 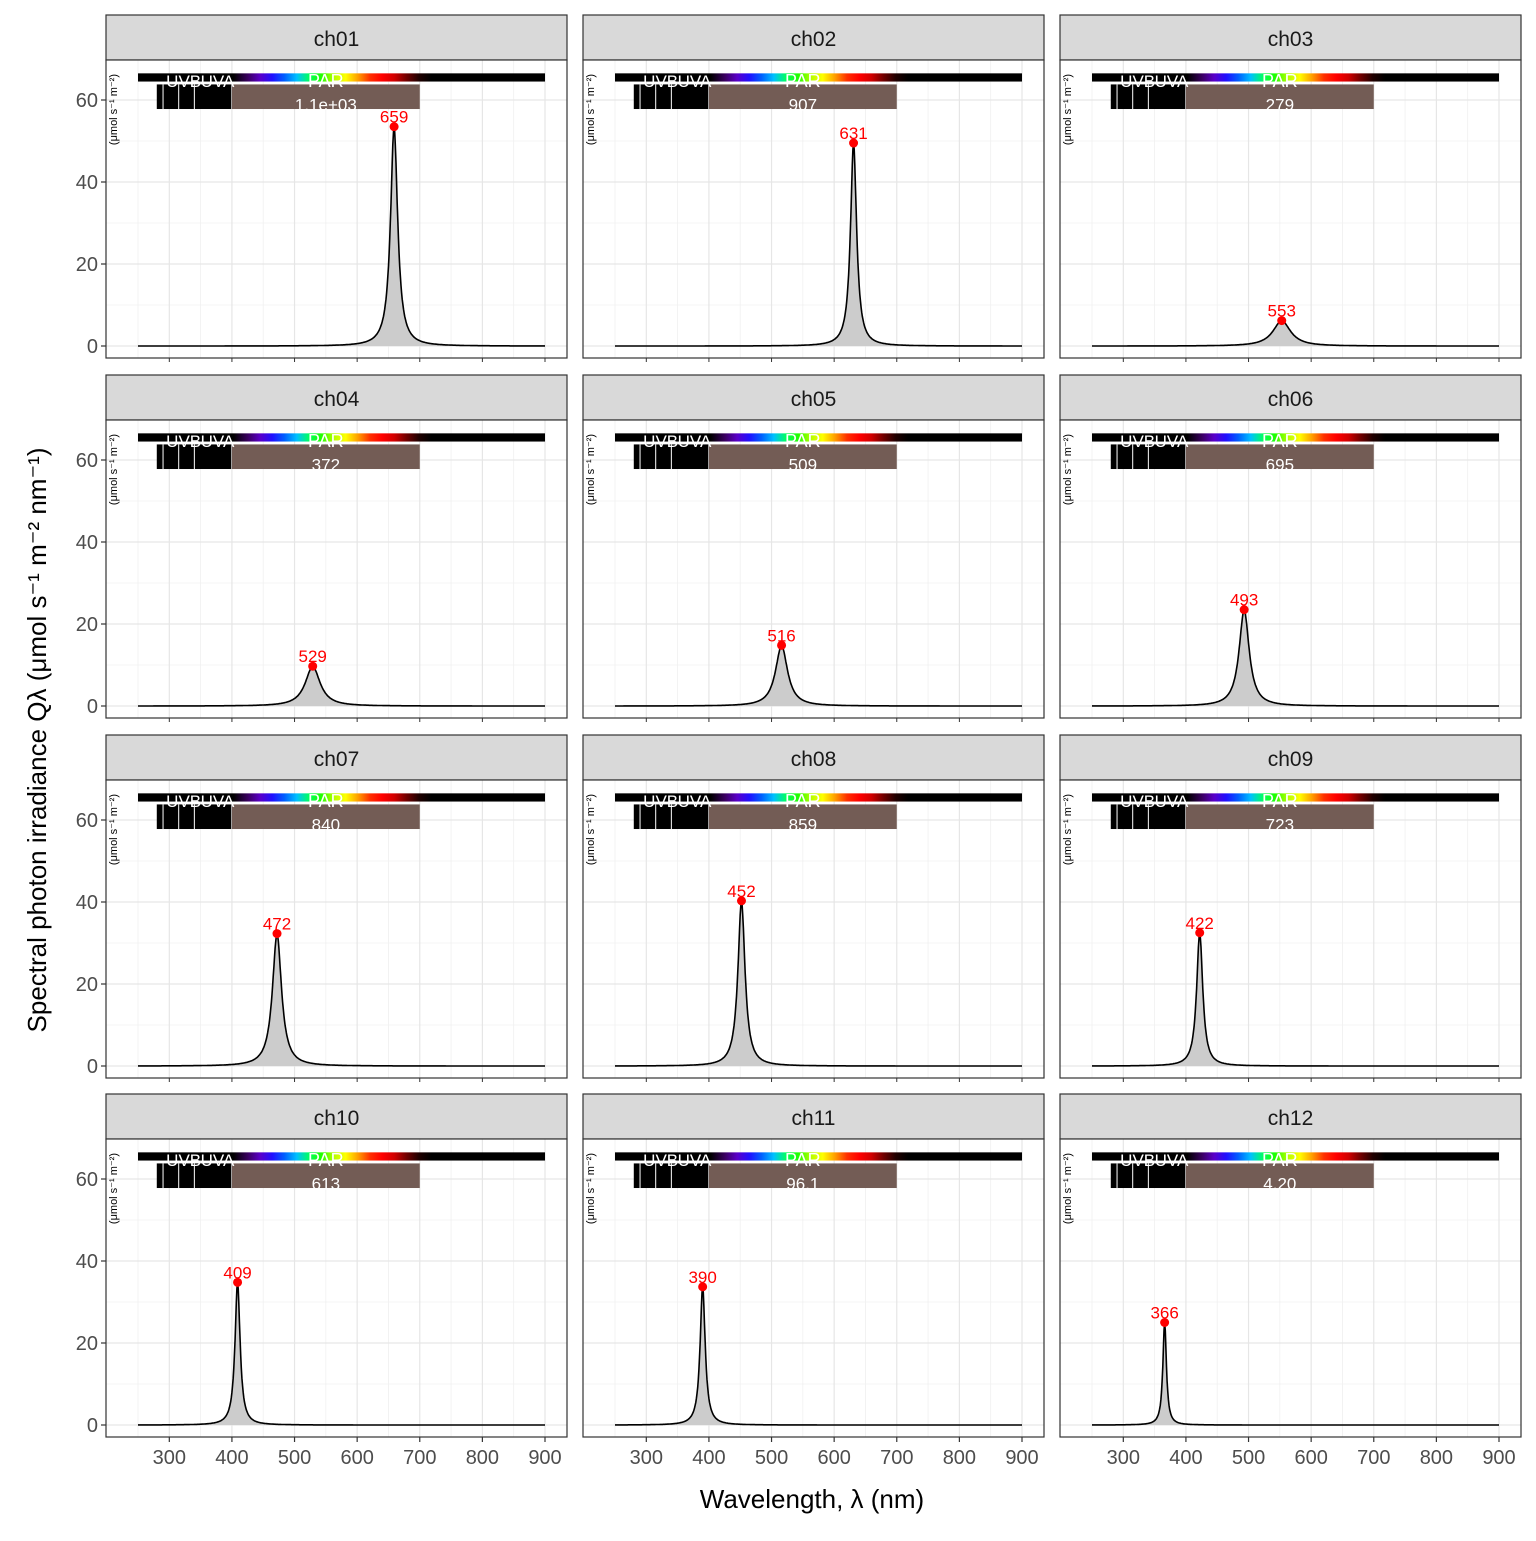 What do you see at coordinates (394, 127) in the screenshot?
I see `peak-point-ch01` at bounding box center [394, 127].